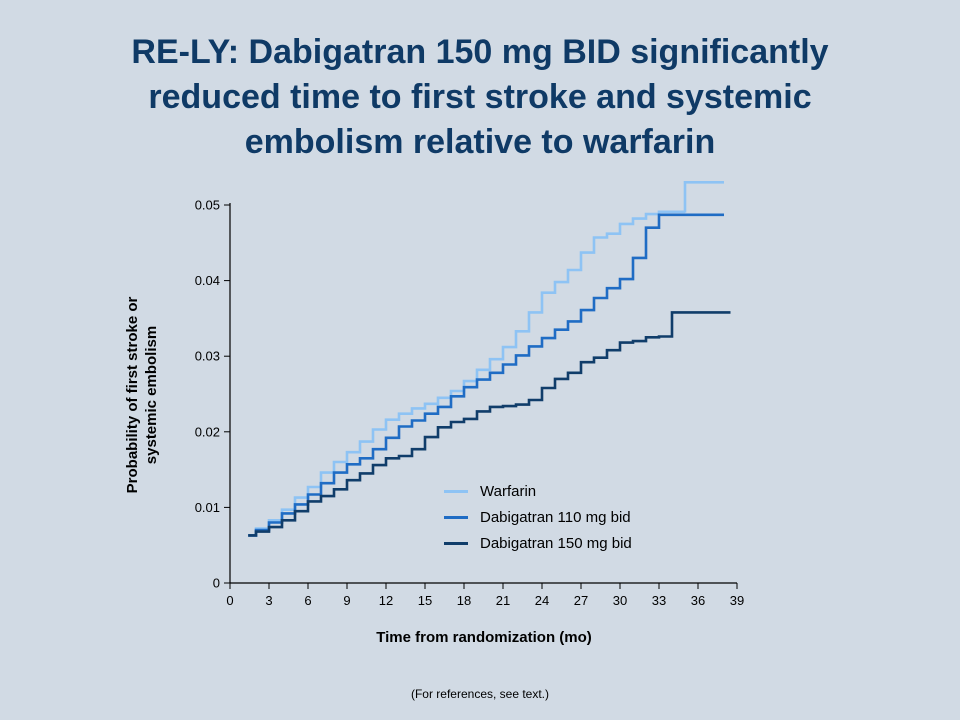  What do you see at coordinates (307, 600) in the screenshot?
I see `x-tick-label: 6` at bounding box center [307, 600].